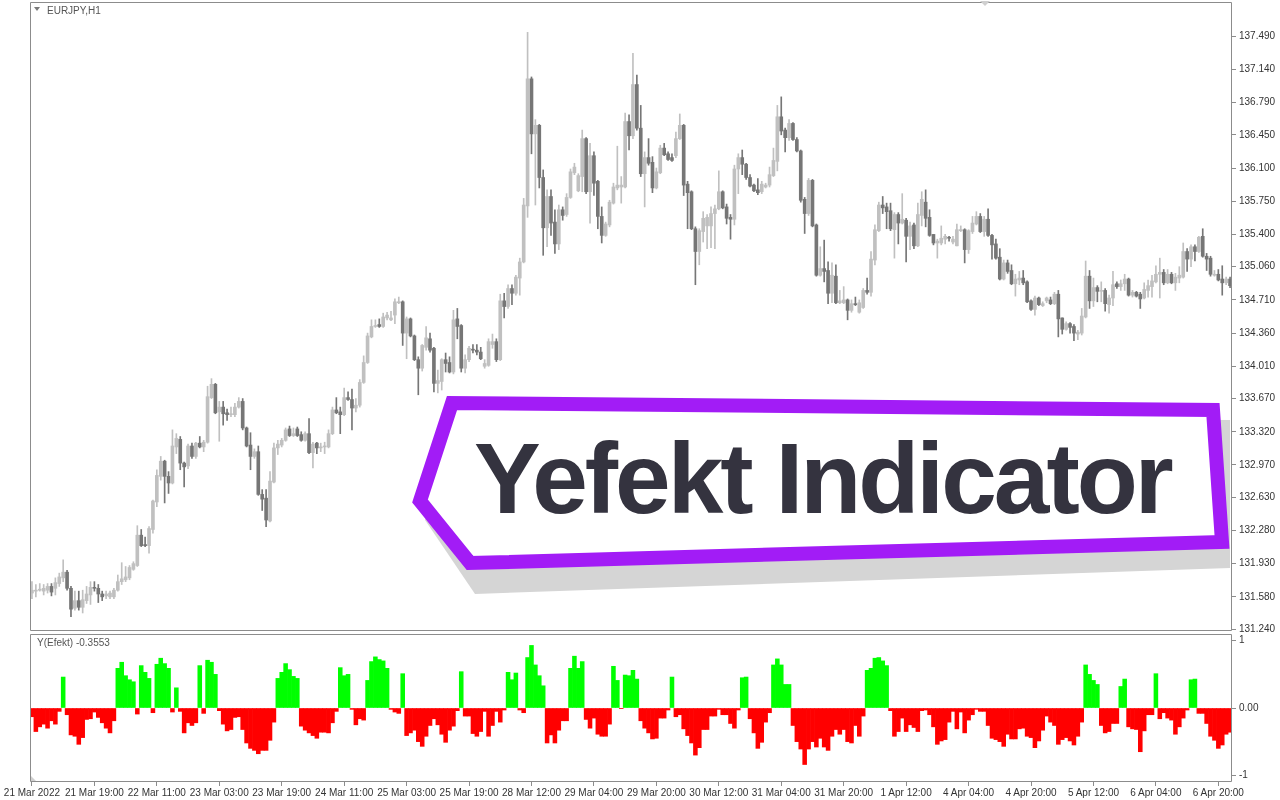  Describe the element at coordinates (1257, 234) in the screenshot. I see `y-tick-label: 135.400` at that location.